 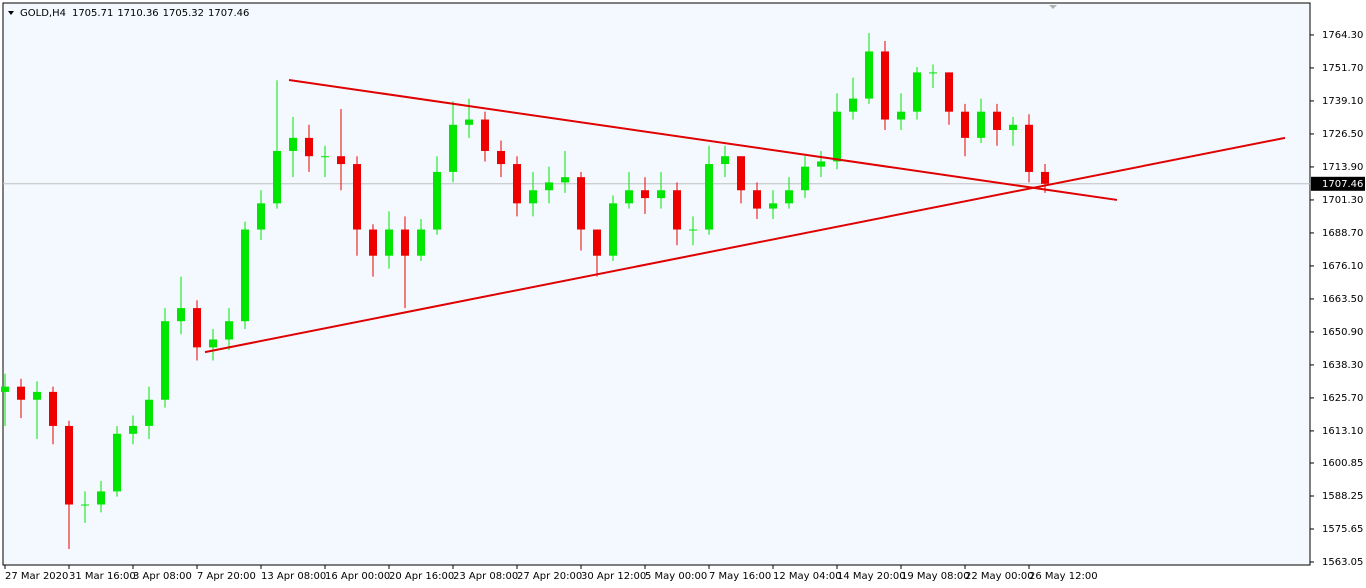 What do you see at coordinates (357, 576) in the screenshot?
I see `x-tick-label: 16 Apr 00:00` at bounding box center [357, 576].